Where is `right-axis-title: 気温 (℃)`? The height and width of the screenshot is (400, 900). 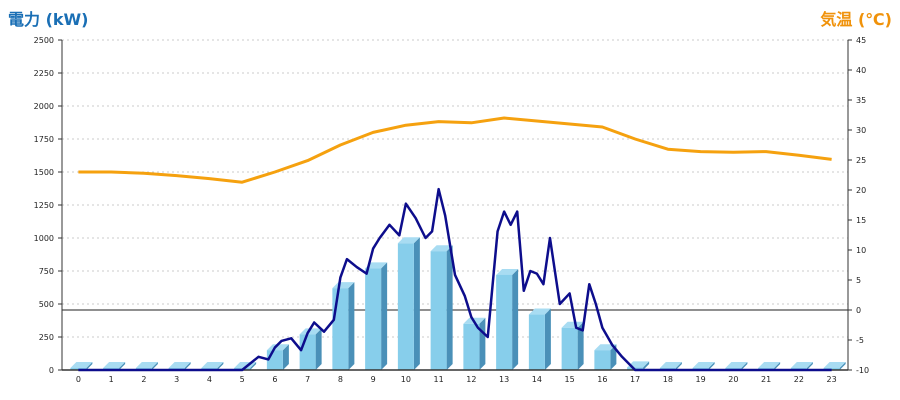
right-axis-title: 気温 (℃) is located at coordinates (856, 19).